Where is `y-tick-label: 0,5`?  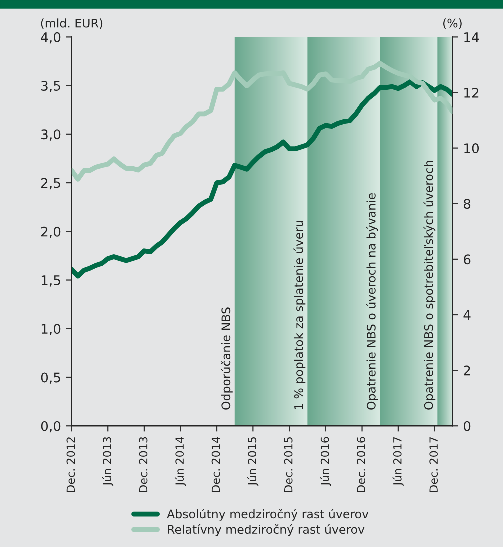 y-tick-label: 0,5 is located at coordinates (50, 378).